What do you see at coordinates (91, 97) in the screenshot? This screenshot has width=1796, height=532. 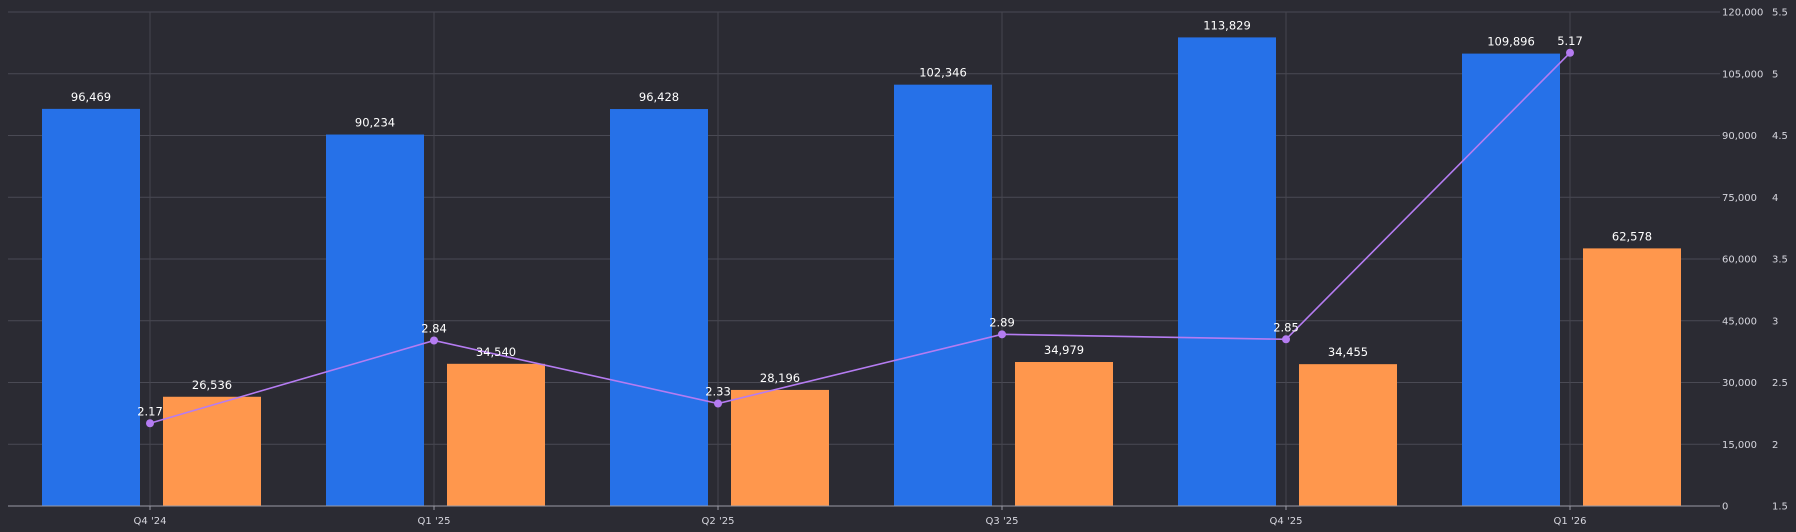 I see `bar-value-label: 96,469` at bounding box center [91, 97].